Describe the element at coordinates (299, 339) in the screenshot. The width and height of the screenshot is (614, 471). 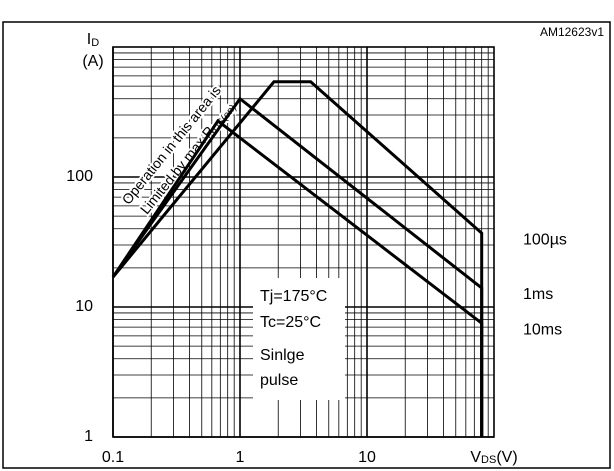
I see `conditions-box` at that location.